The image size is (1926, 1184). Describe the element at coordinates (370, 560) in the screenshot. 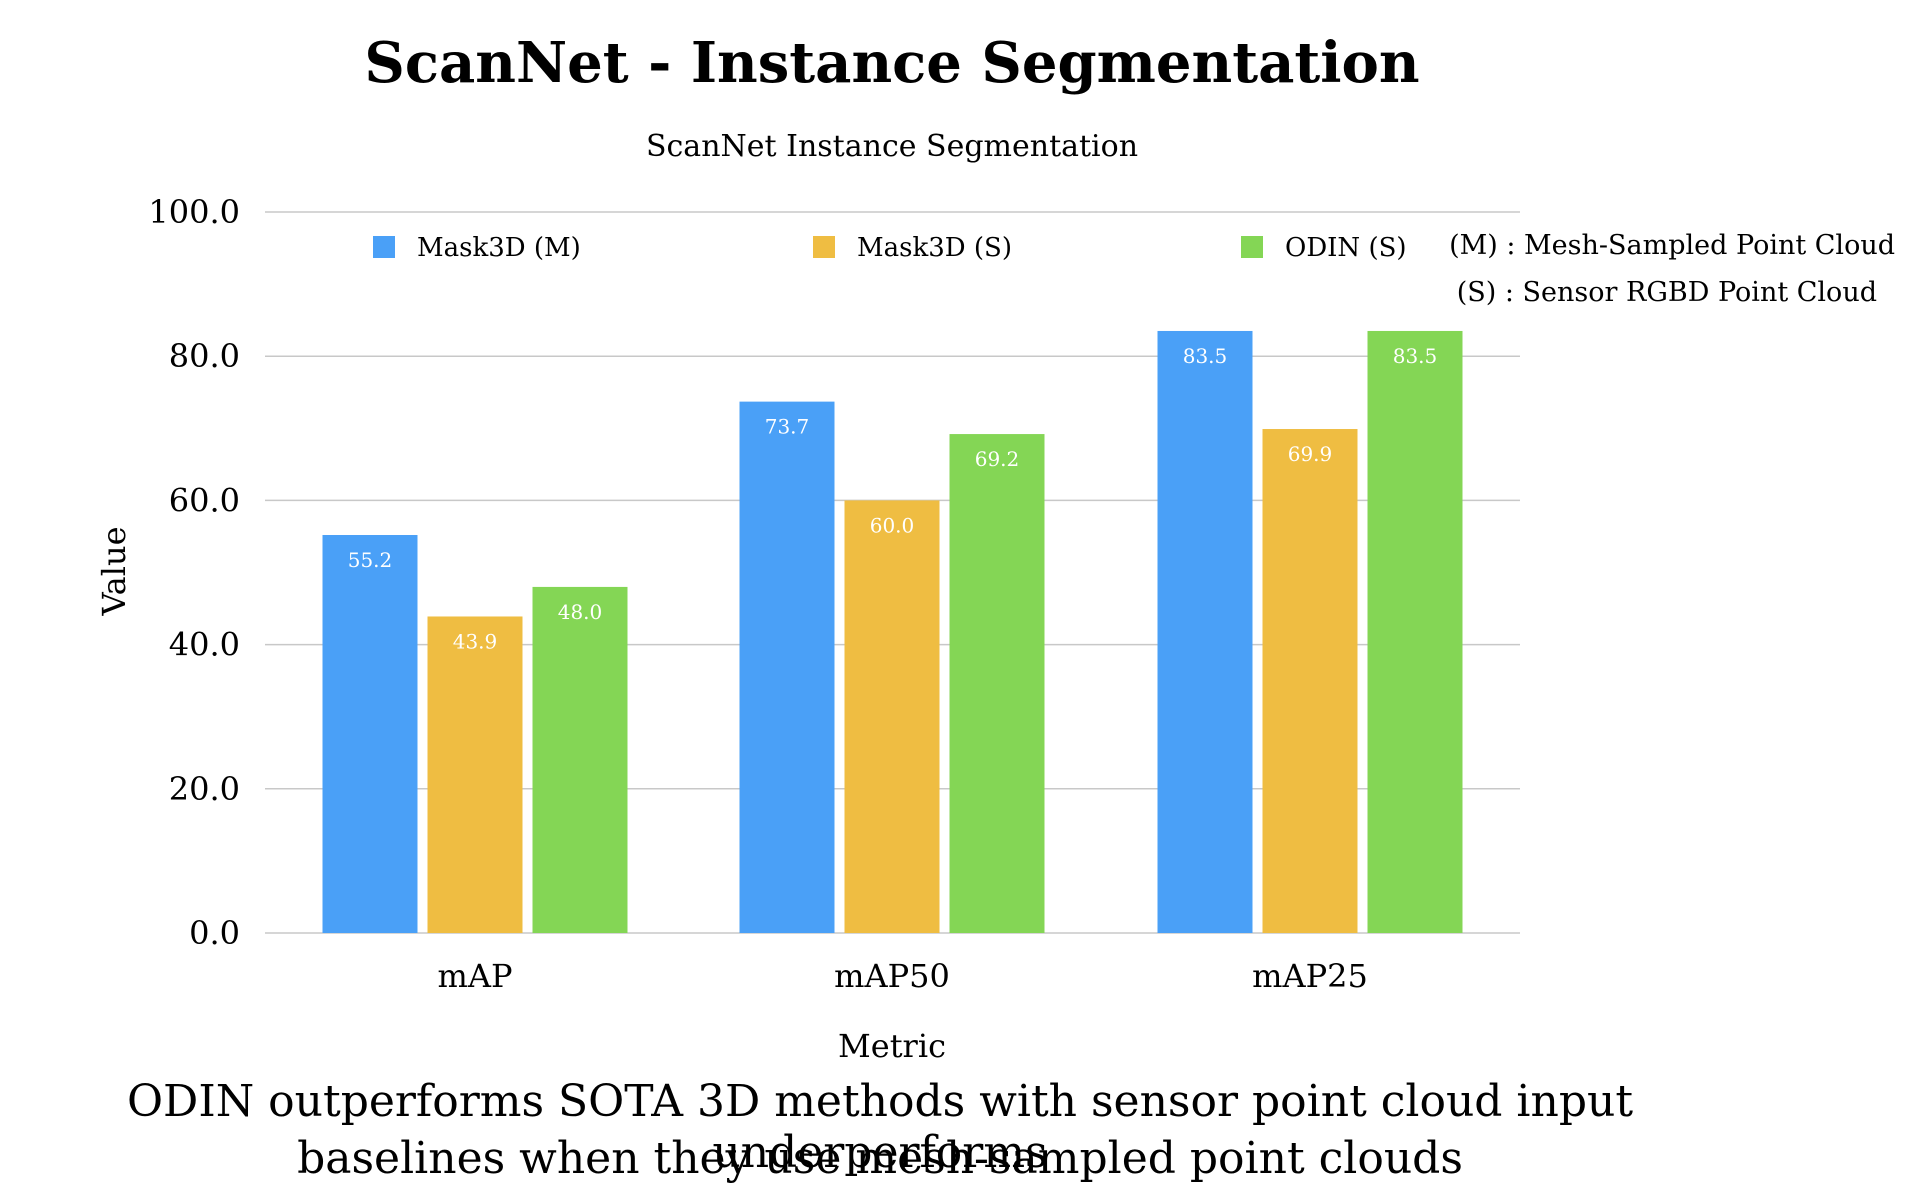

I see `bar-value-label: 55.2` at that location.